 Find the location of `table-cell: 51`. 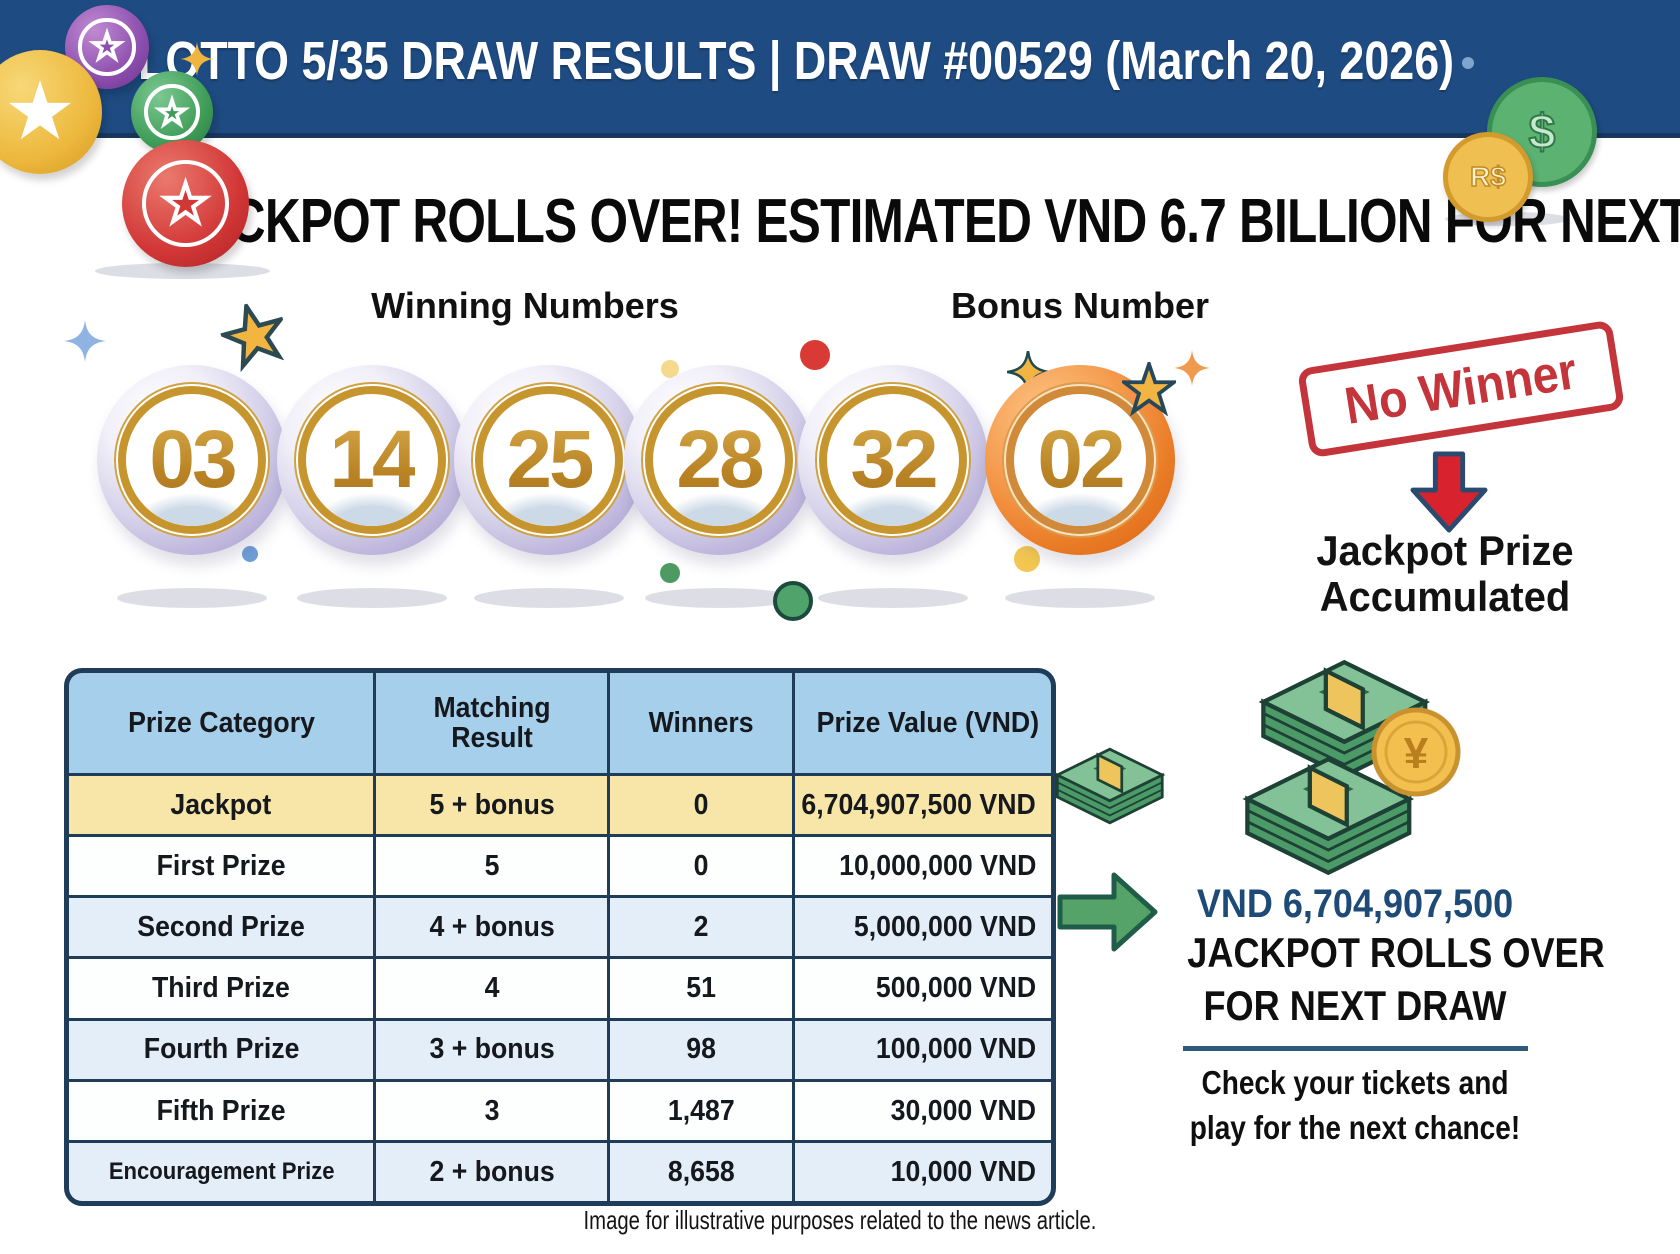

table-cell: 51 is located at coordinates (701, 988).